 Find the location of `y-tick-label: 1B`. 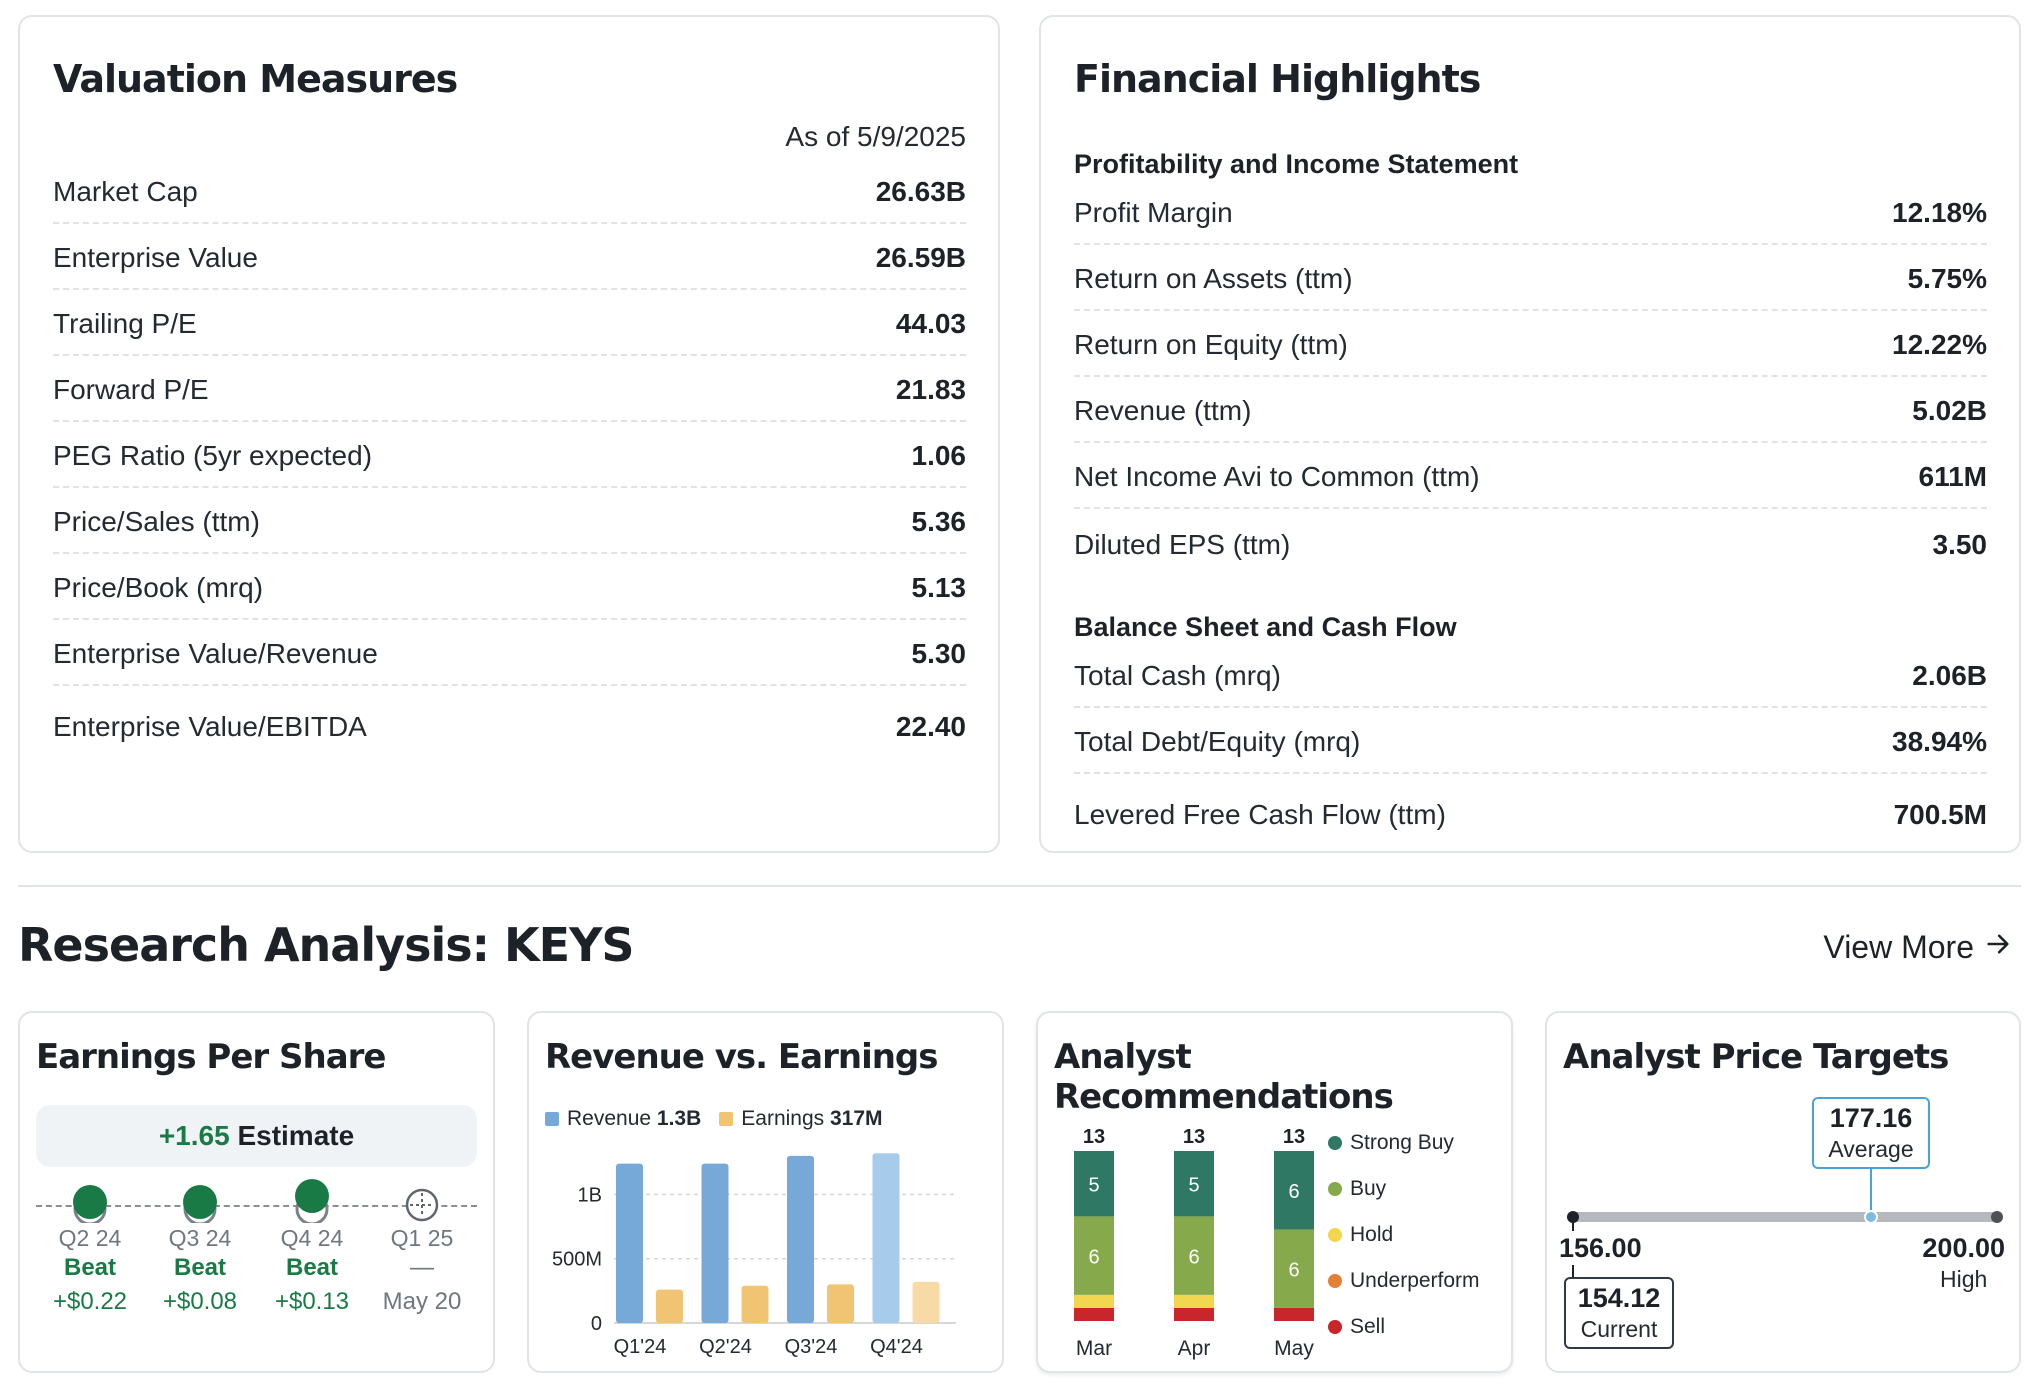

y-tick-label: 1B is located at coordinates (590, 1195).